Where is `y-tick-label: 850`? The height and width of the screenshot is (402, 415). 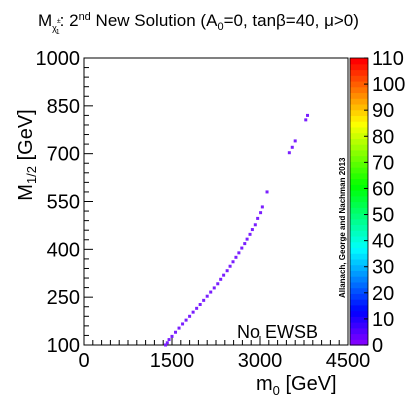
y-tick-label: 850 is located at coordinates (63, 107).